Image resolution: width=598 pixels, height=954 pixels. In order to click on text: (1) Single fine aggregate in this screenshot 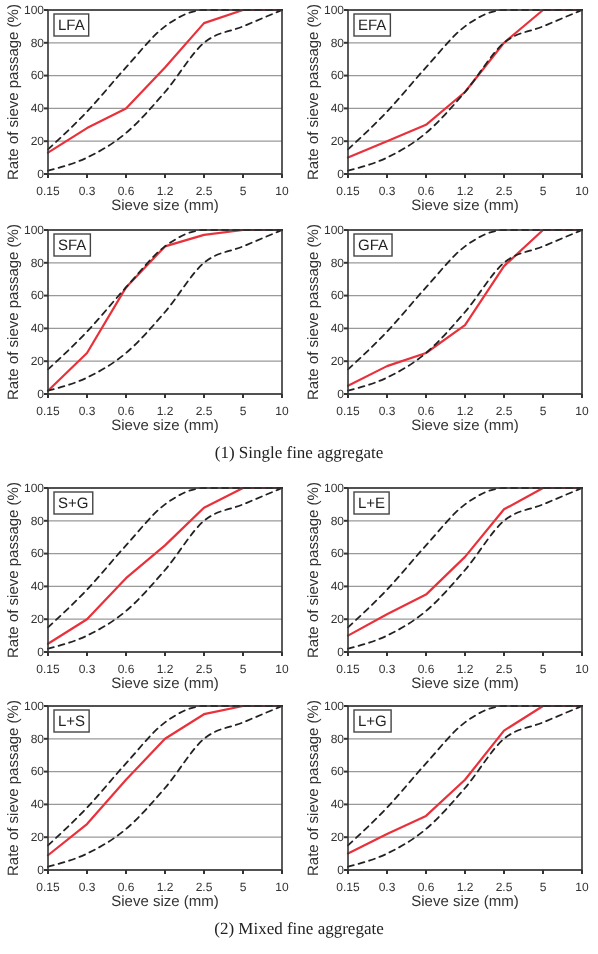, I will do `click(299, 452)`.